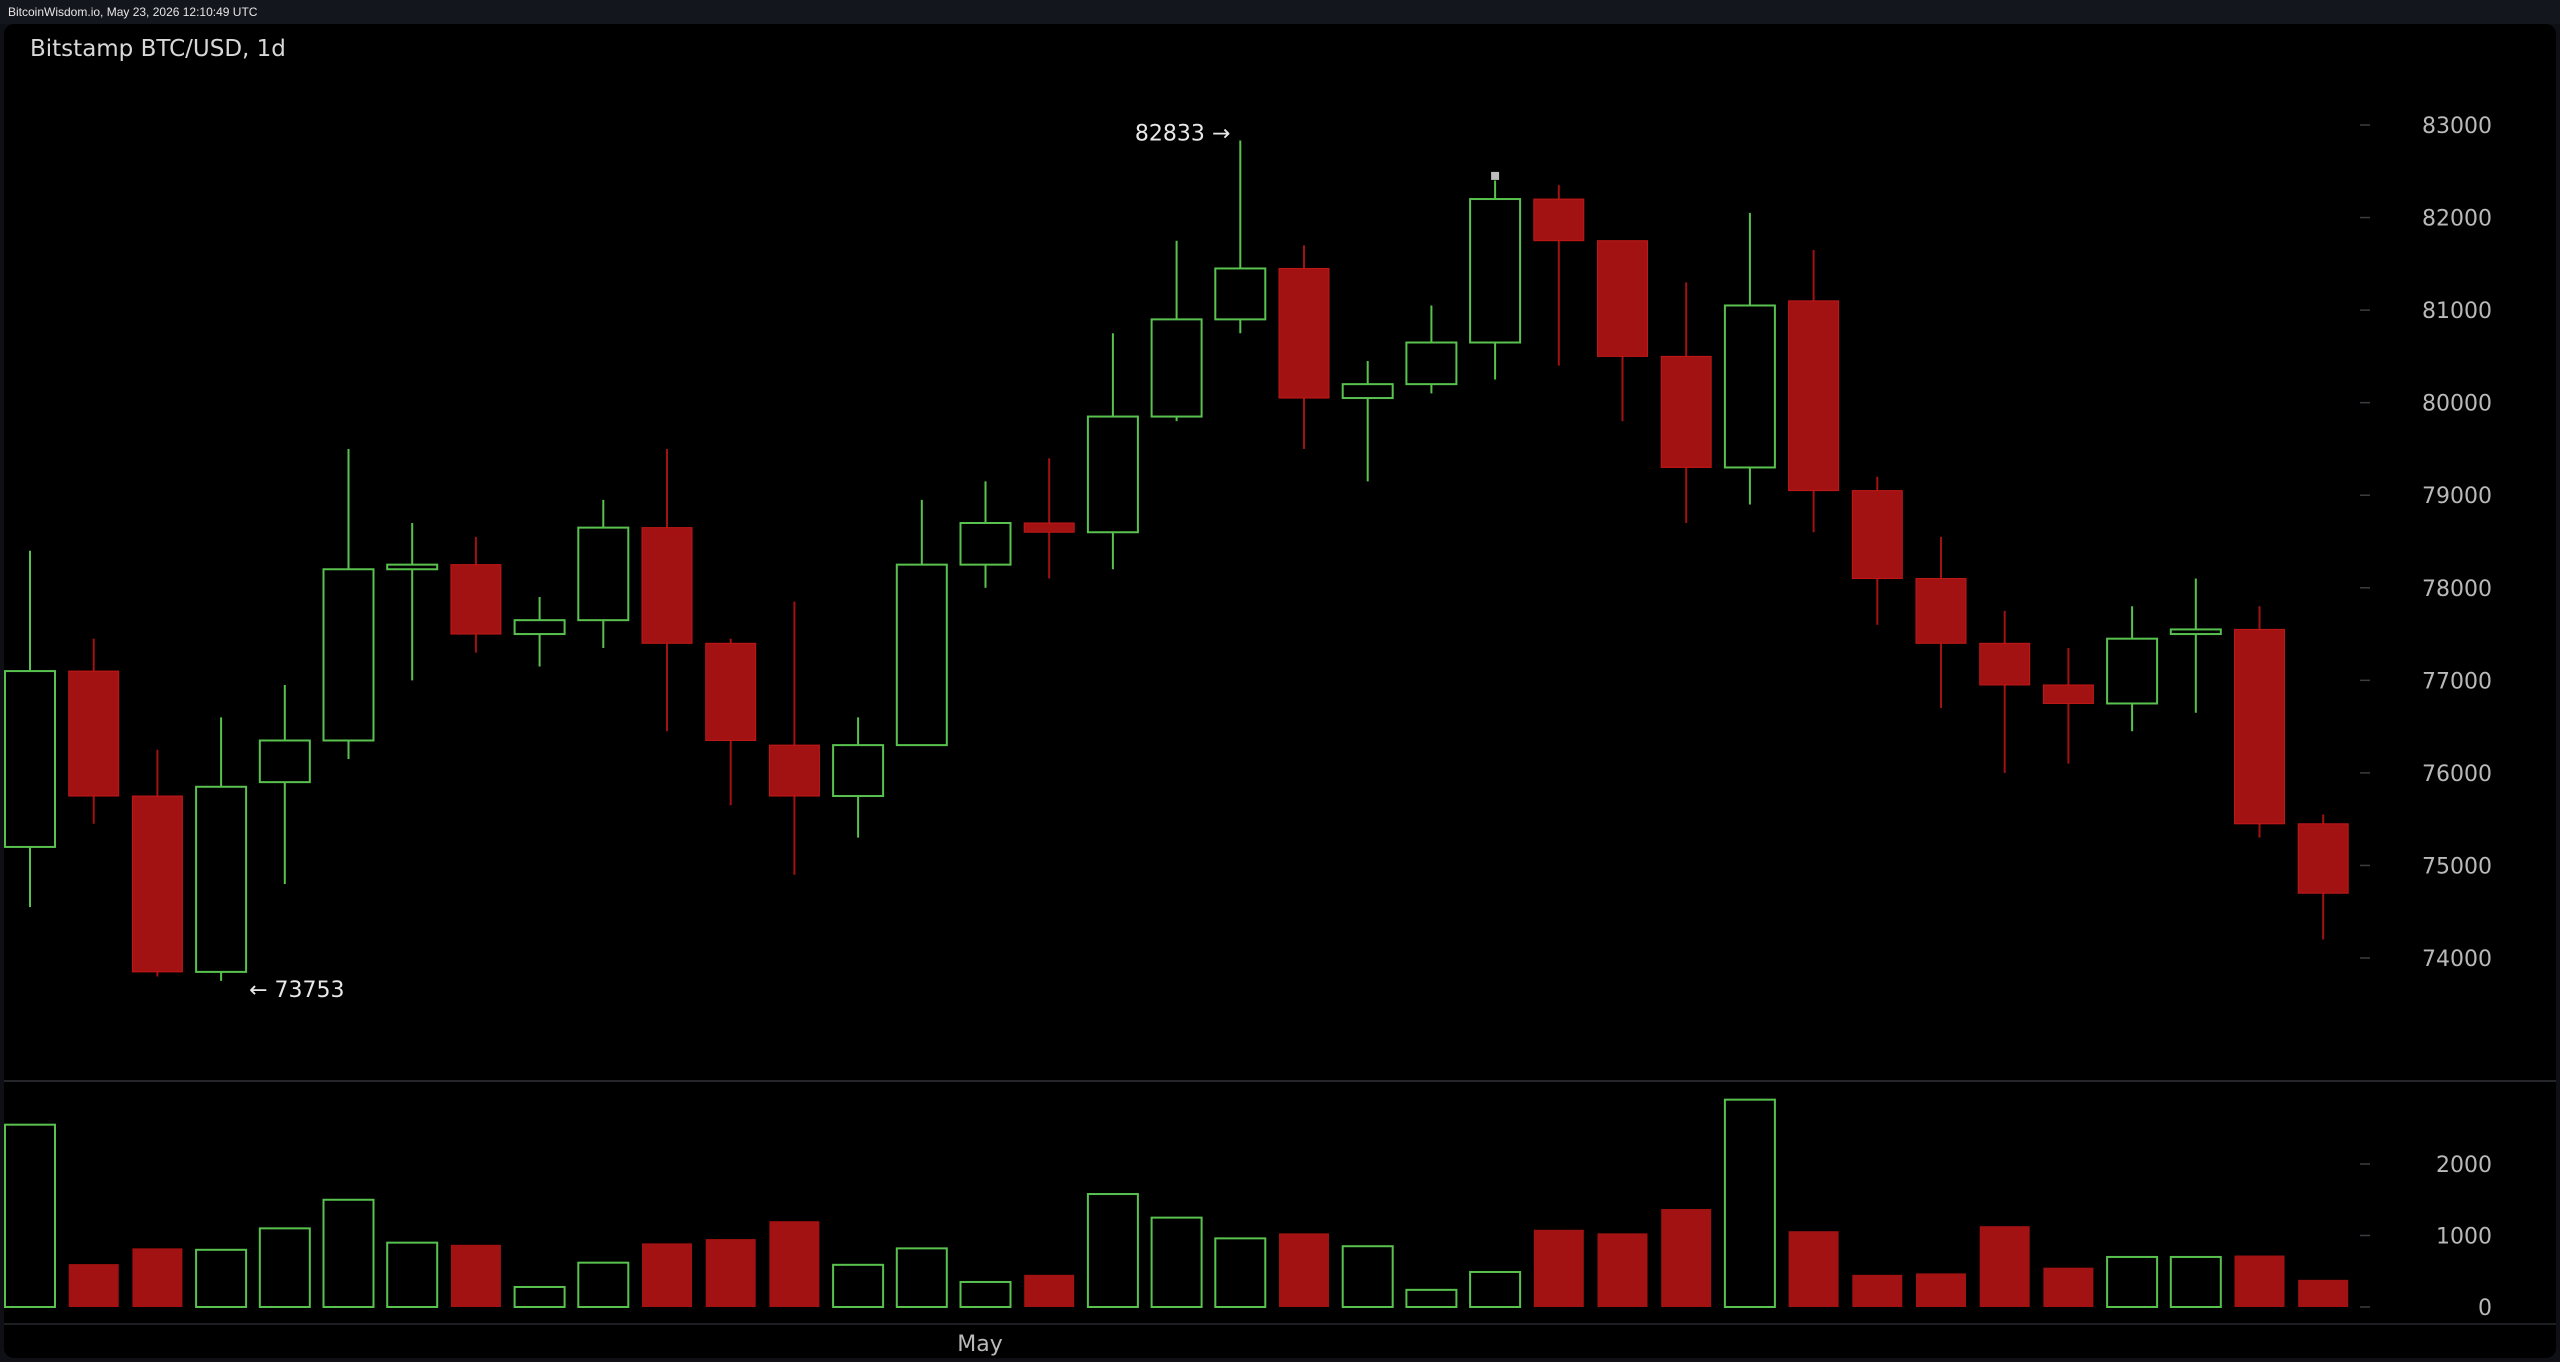  I want to click on y-tick-label: 83000, so click(2457, 126).